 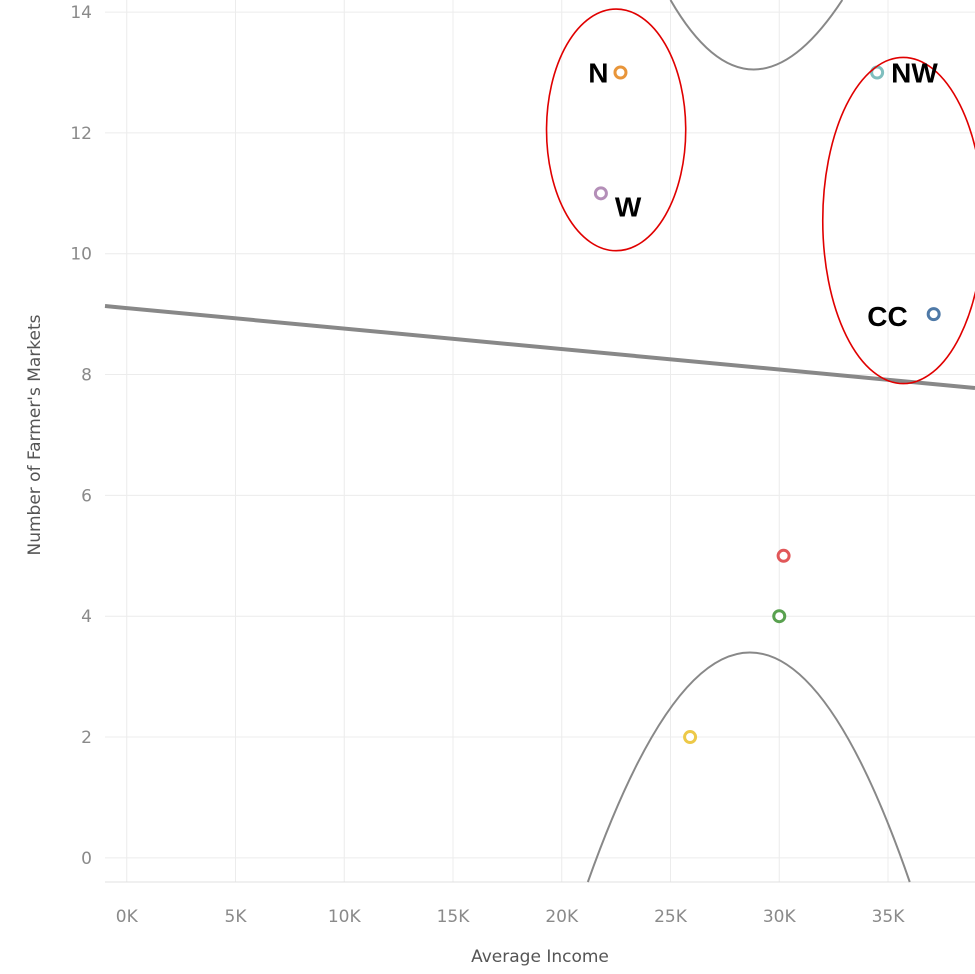 What do you see at coordinates (81, 255) in the screenshot?
I see `y-tick-label: 10` at bounding box center [81, 255].